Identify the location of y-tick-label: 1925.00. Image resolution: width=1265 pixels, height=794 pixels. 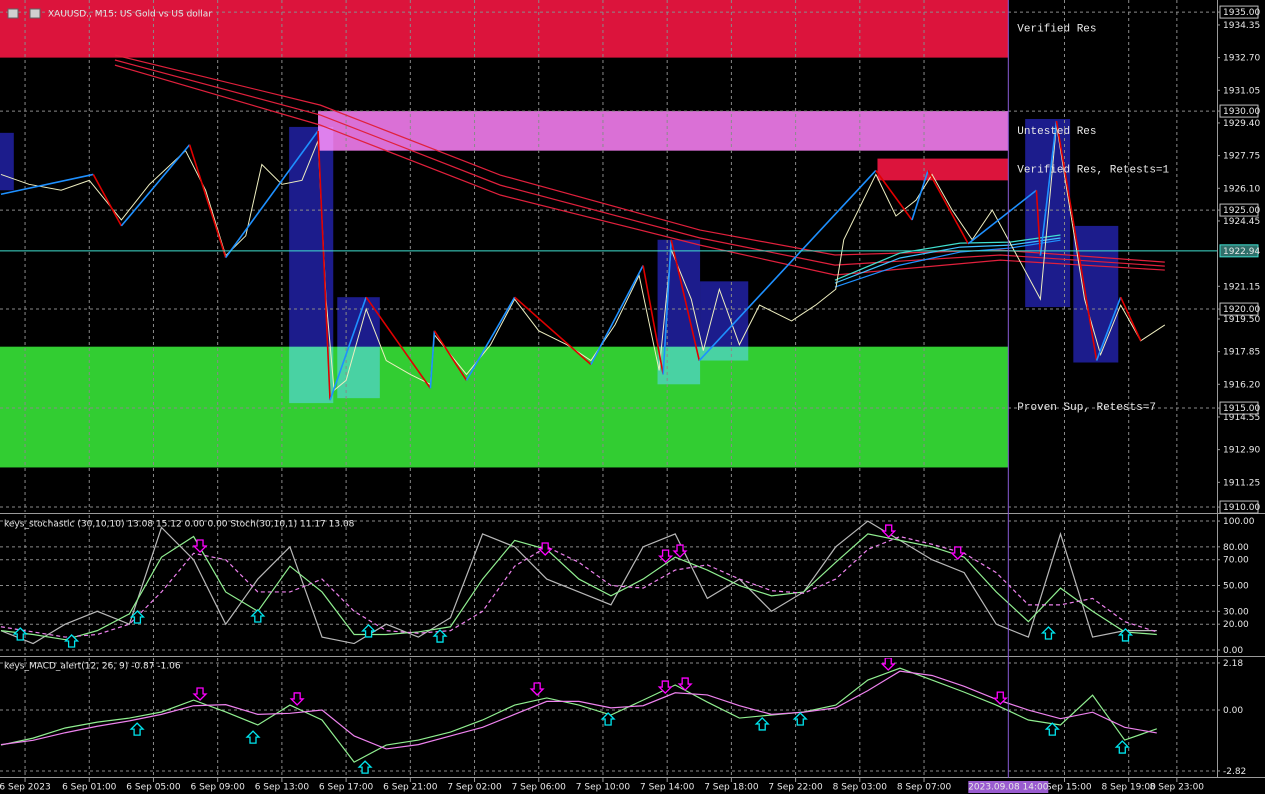
(1241, 211).